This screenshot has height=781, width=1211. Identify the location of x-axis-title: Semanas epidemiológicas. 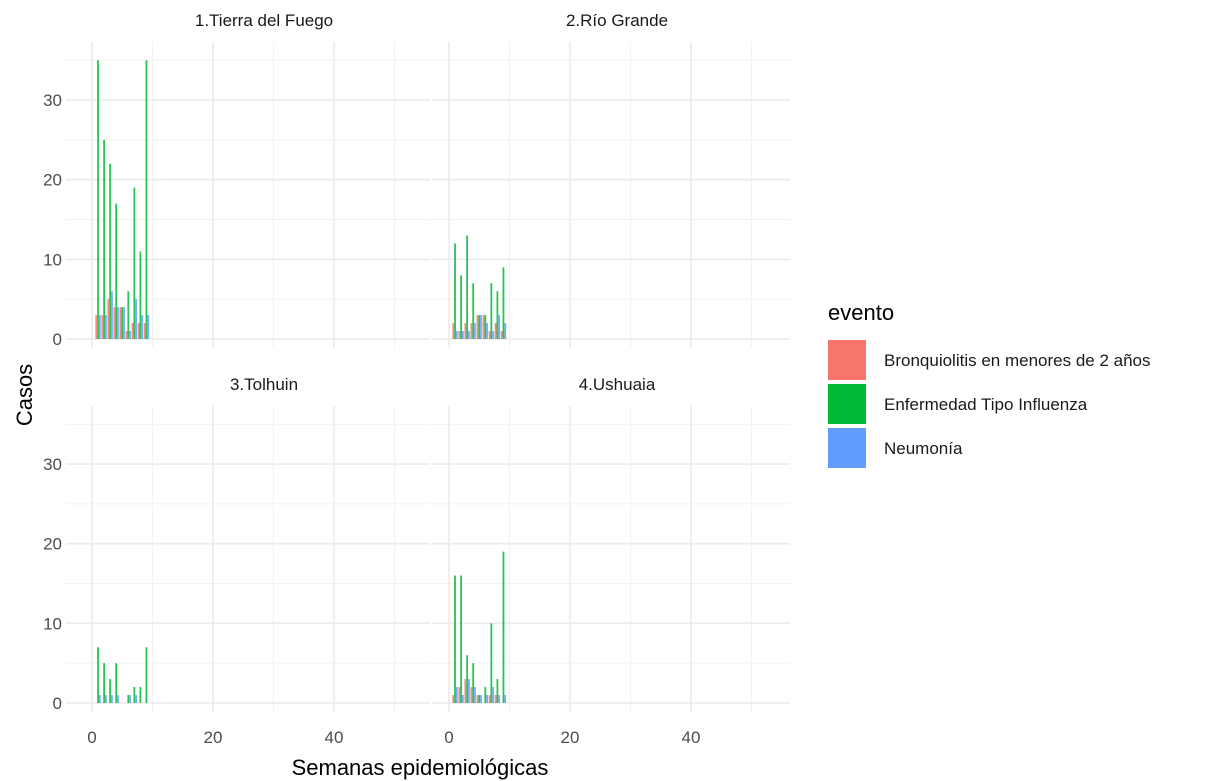
(420, 767).